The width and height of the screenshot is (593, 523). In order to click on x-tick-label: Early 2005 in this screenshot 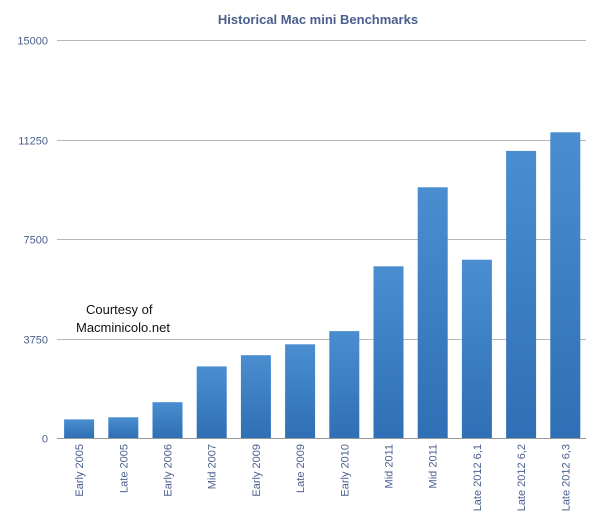, I will do `click(80, 470)`.